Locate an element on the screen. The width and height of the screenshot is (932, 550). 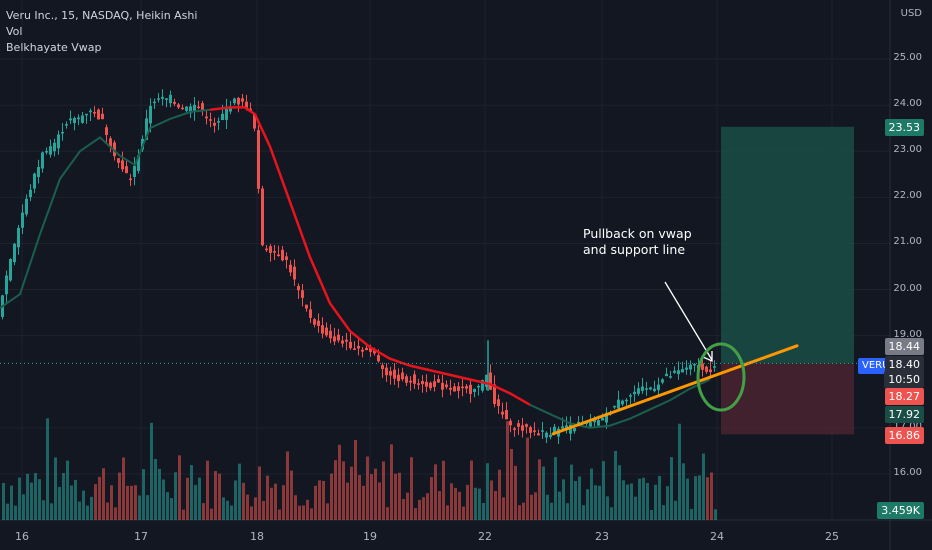
x-axis-tick-label: 16 is located at coordinates (22, 536).